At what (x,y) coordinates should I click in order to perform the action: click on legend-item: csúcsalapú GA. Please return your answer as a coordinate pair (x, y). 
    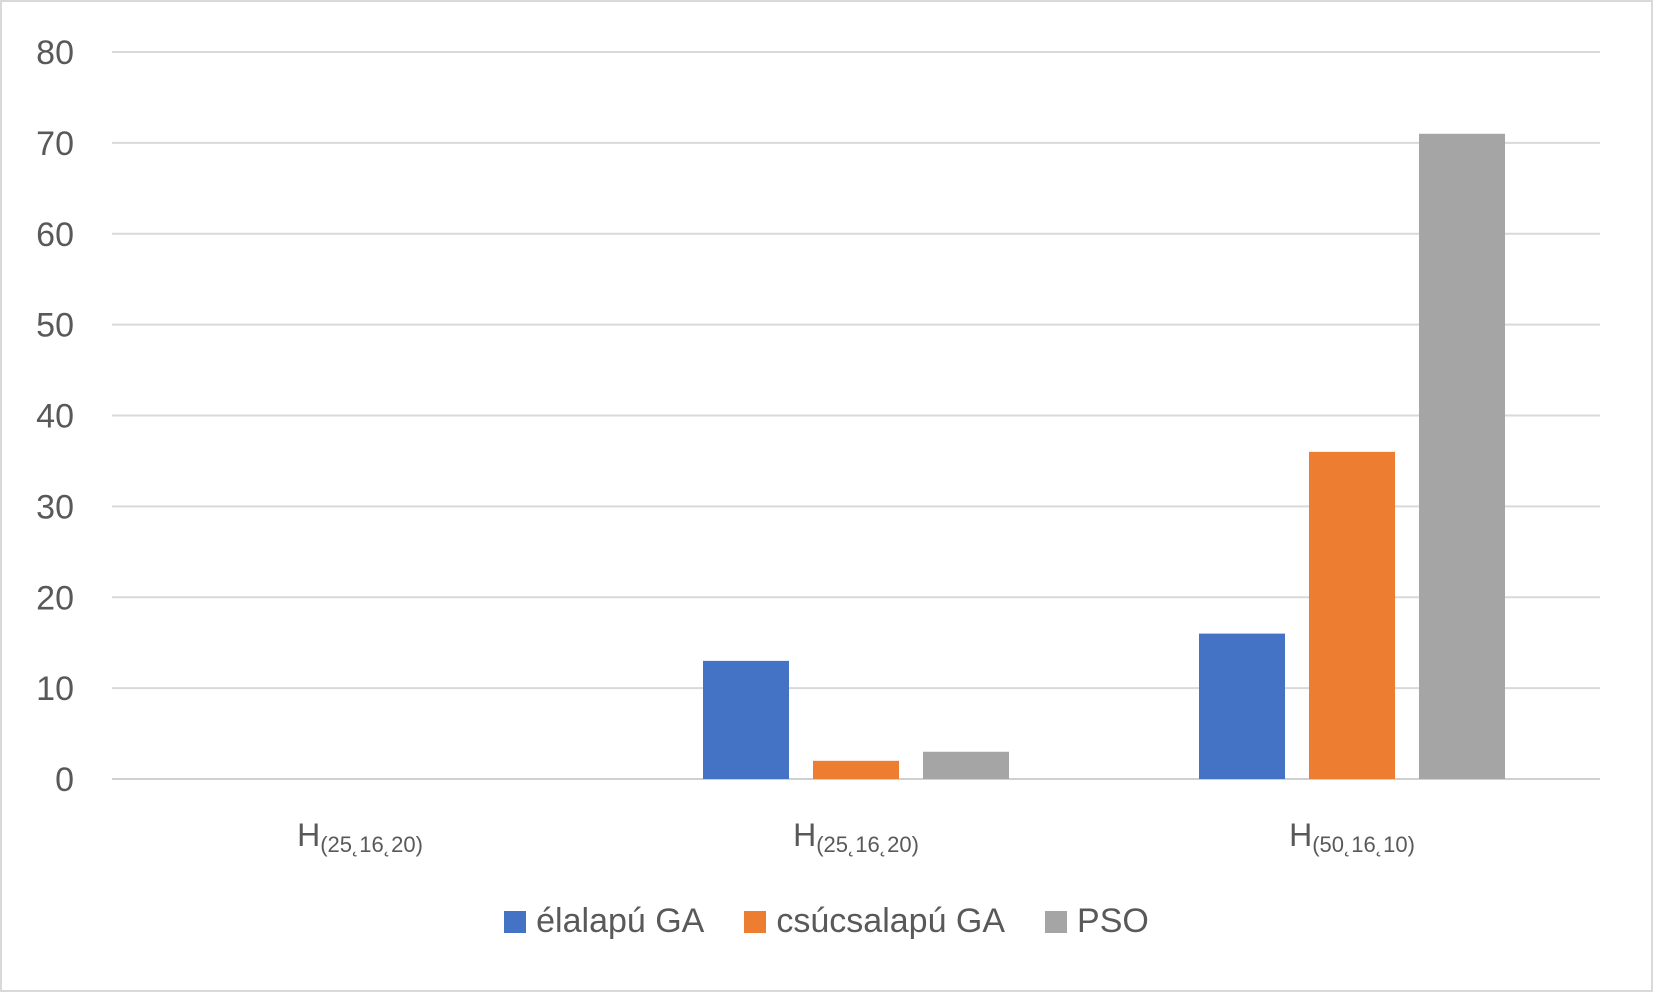
    Looking at the image, I should click on (874, 921).